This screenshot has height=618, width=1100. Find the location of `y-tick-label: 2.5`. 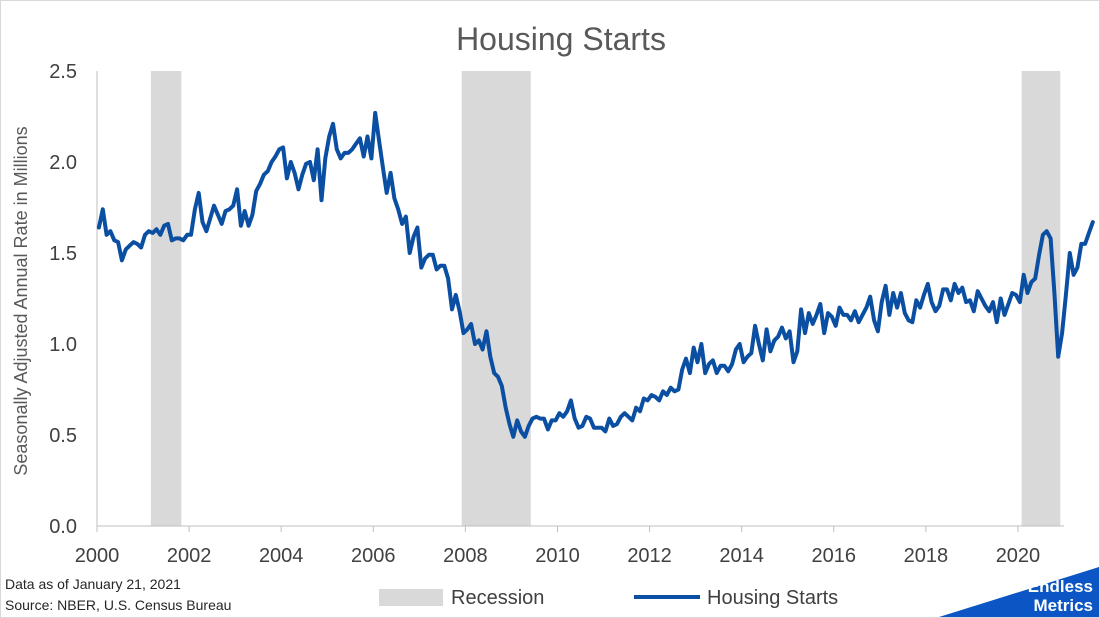

y-tick-label: 2.5 is located at coordinates (63, 72).